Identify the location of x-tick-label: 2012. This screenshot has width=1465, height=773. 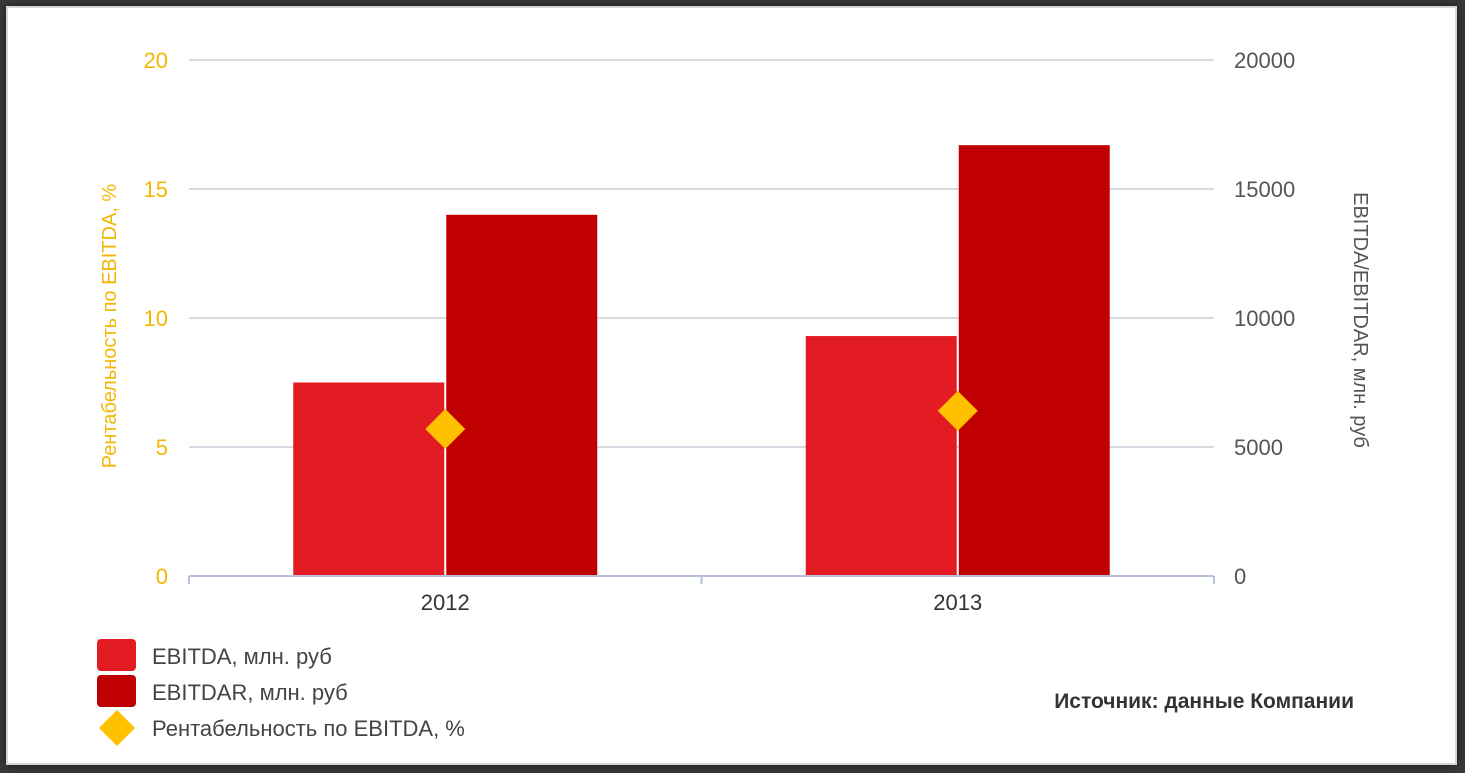
(445, 602).